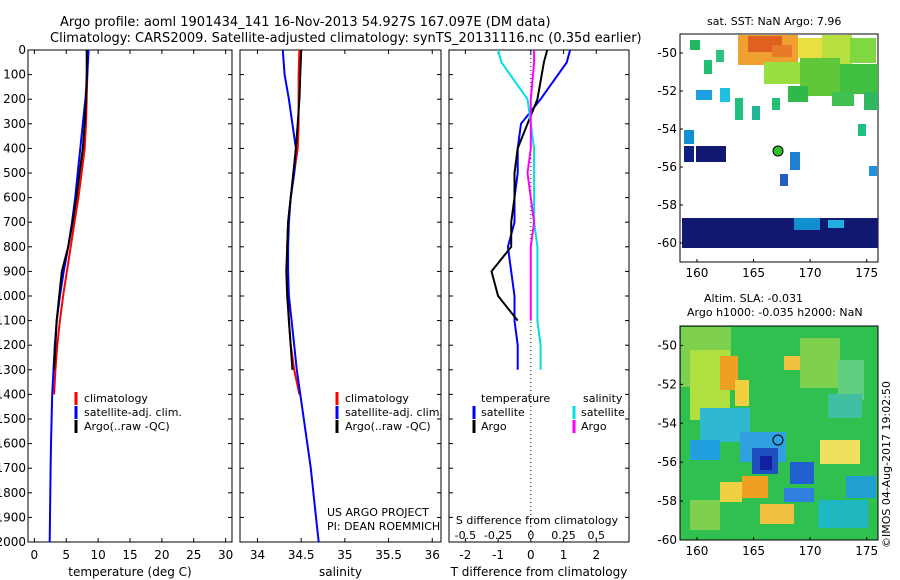 Image resolution: width=900 pixels, height=580 pixels. I want to click on x-tick-label: -1, so click(498, 555).